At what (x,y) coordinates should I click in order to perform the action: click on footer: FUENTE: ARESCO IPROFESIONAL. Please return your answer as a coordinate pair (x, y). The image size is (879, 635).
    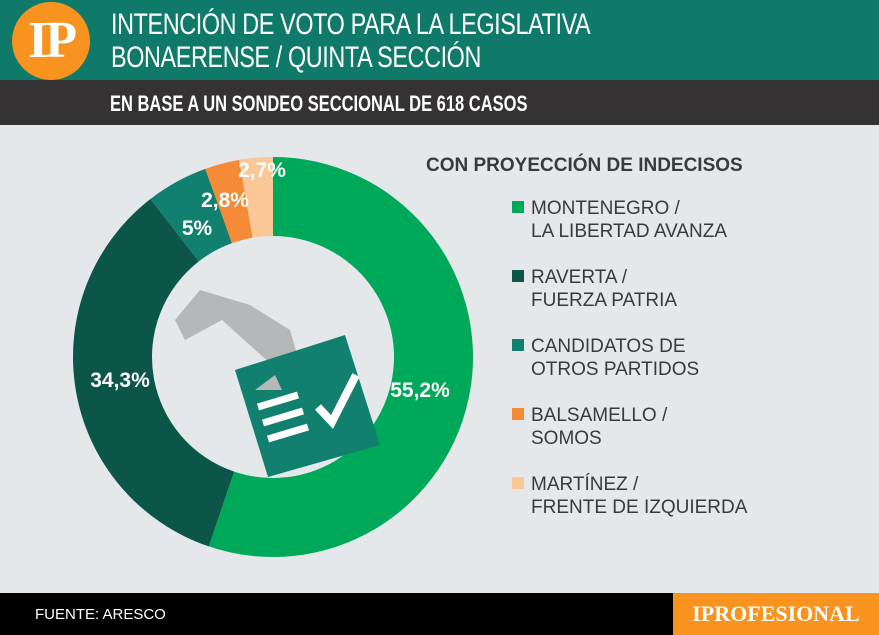
    Looking at the image, I should click on (439, 614).